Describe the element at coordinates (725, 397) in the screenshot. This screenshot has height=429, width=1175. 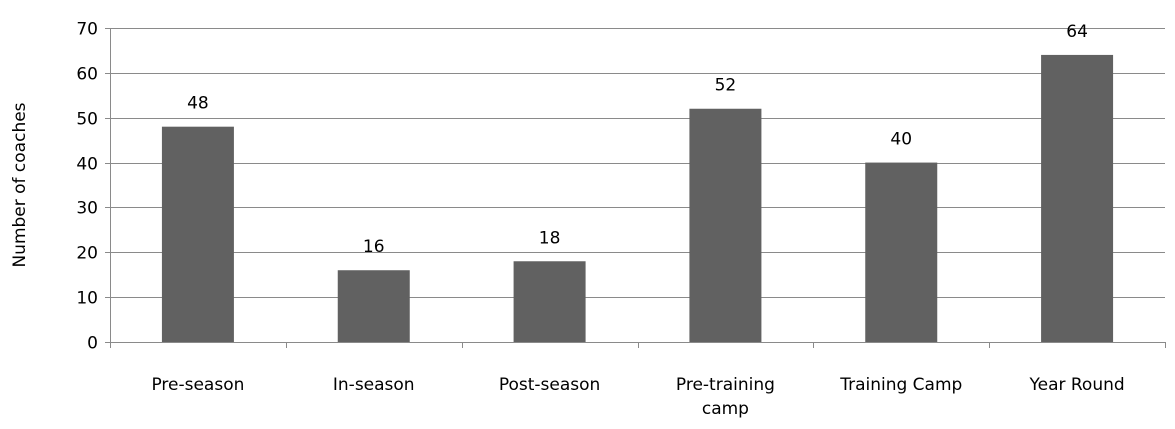
I see `x-tick-label: Pre-training camp` at that location.